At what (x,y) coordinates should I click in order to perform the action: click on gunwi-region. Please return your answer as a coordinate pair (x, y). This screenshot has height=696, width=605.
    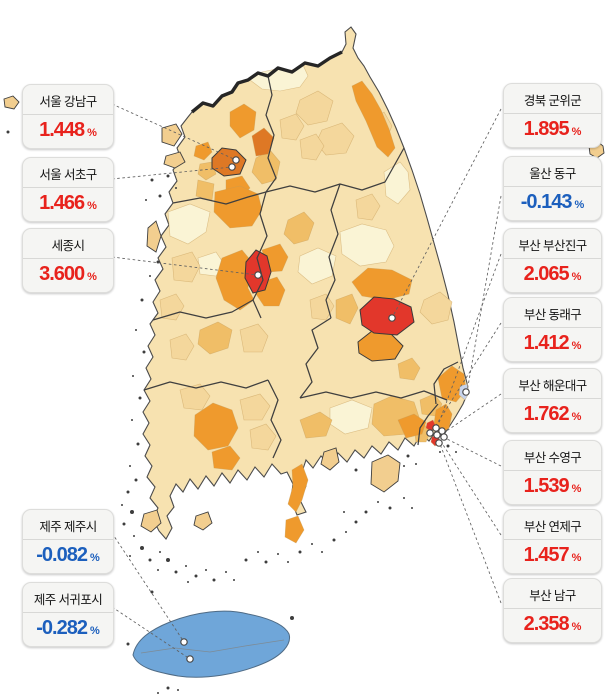
    Looking at the image, I should click on (387, 316).